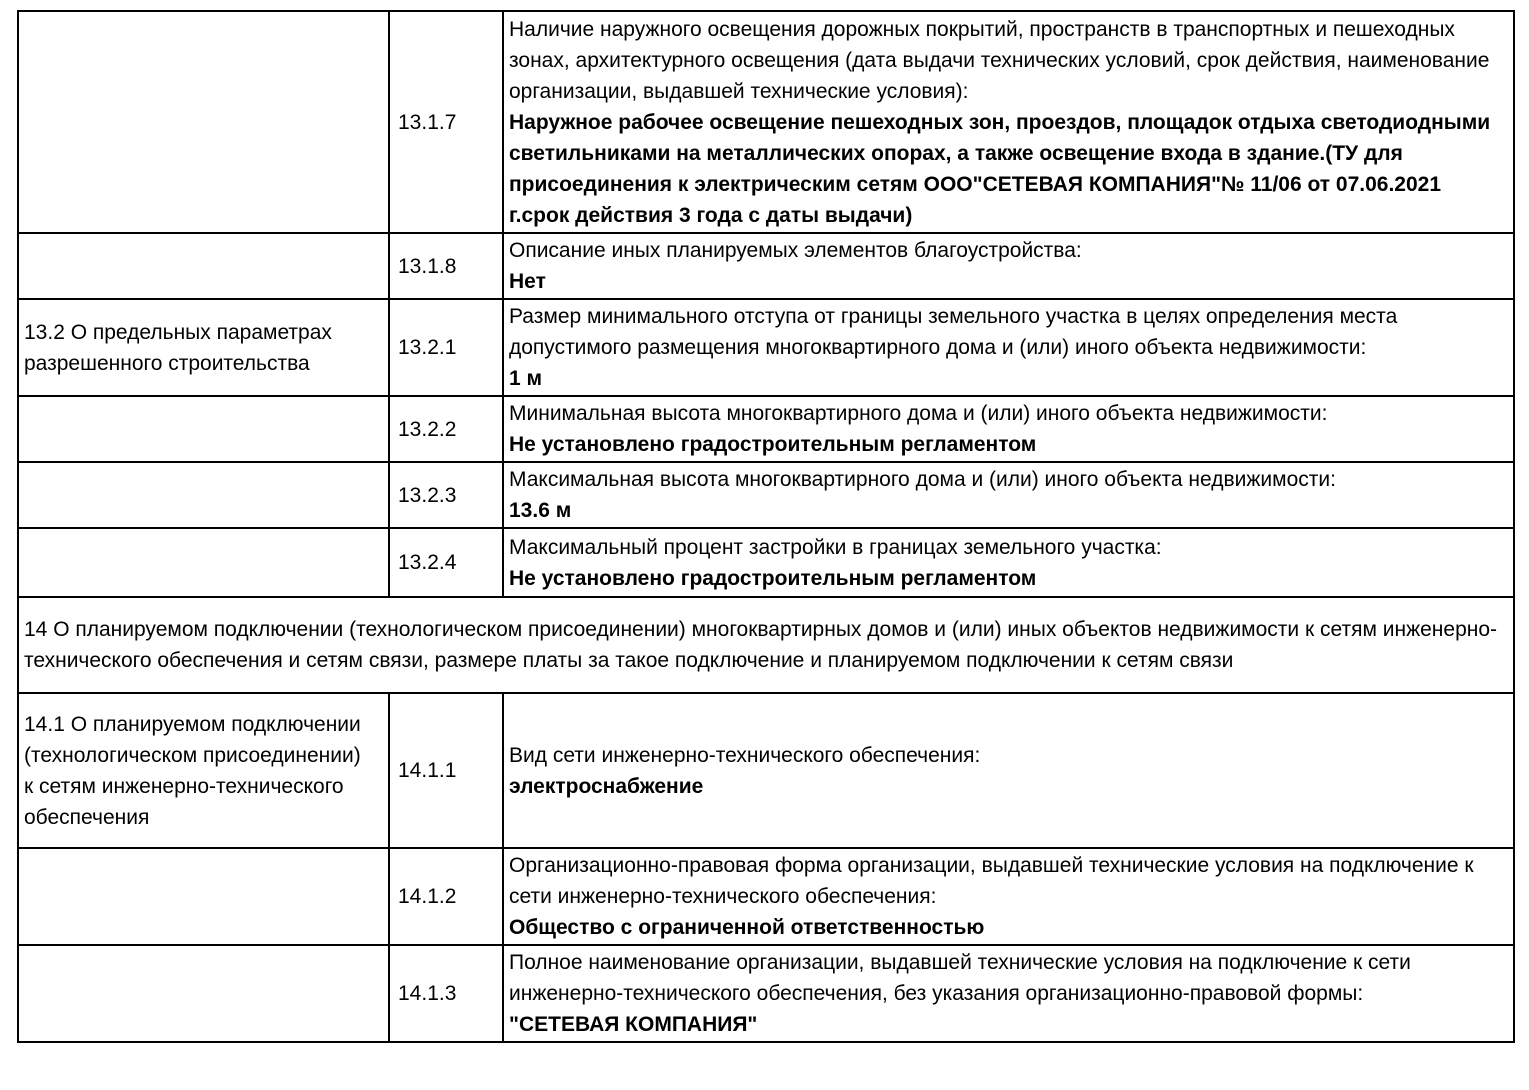 The height and width of the screenshot is (1090, 1529). I want to click on answer-text: электроснабжение, so click(606, 786).